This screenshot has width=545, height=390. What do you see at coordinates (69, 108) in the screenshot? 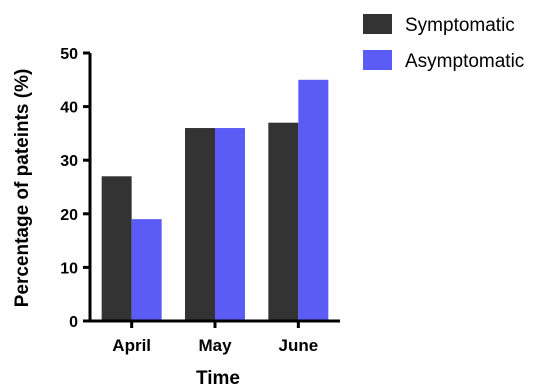
I see `y-tick-label: 40` at bounding box center [69, 108].